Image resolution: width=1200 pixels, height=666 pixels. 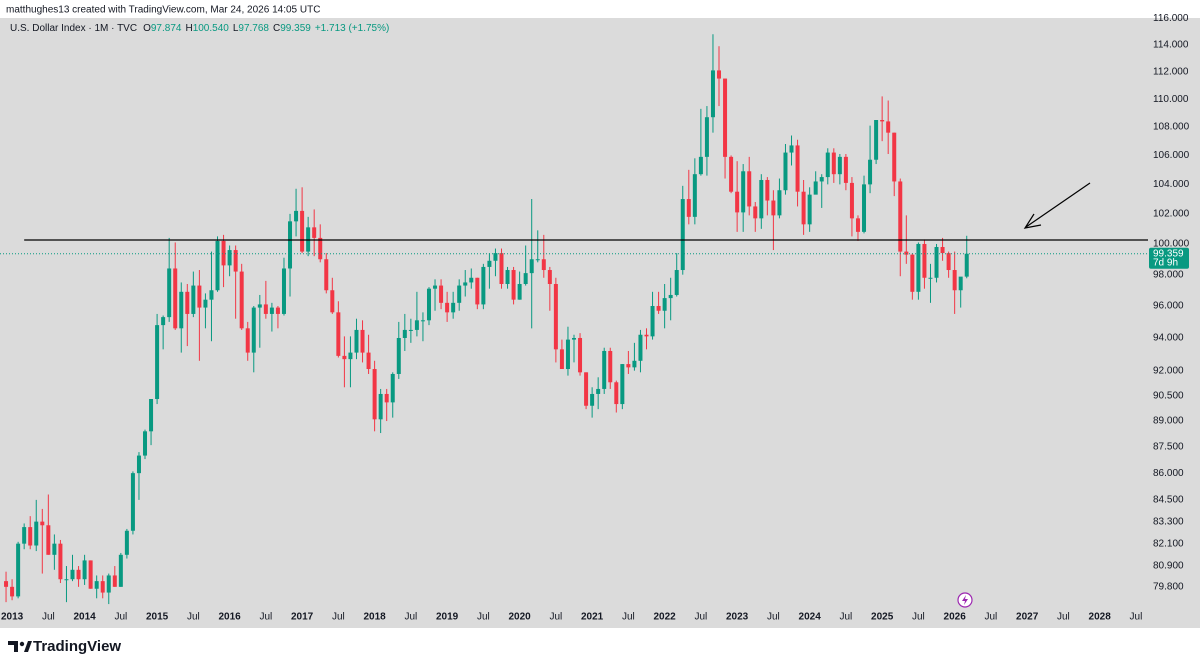 I want to click on price-tag-countdown: 7d 9h, so click(x=1165, y=262).